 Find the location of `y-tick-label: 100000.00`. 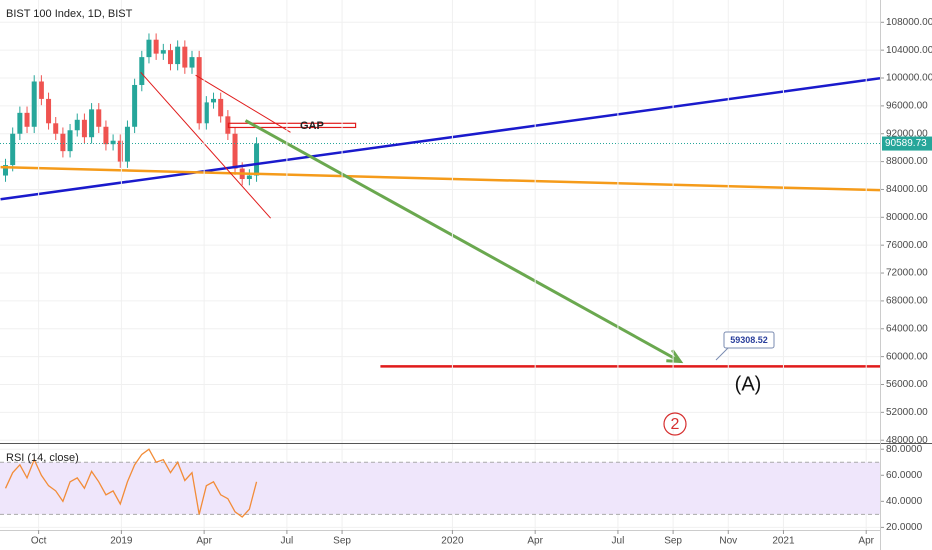

y-tick-label: 100000.00 is located at coordinates (909, 78).